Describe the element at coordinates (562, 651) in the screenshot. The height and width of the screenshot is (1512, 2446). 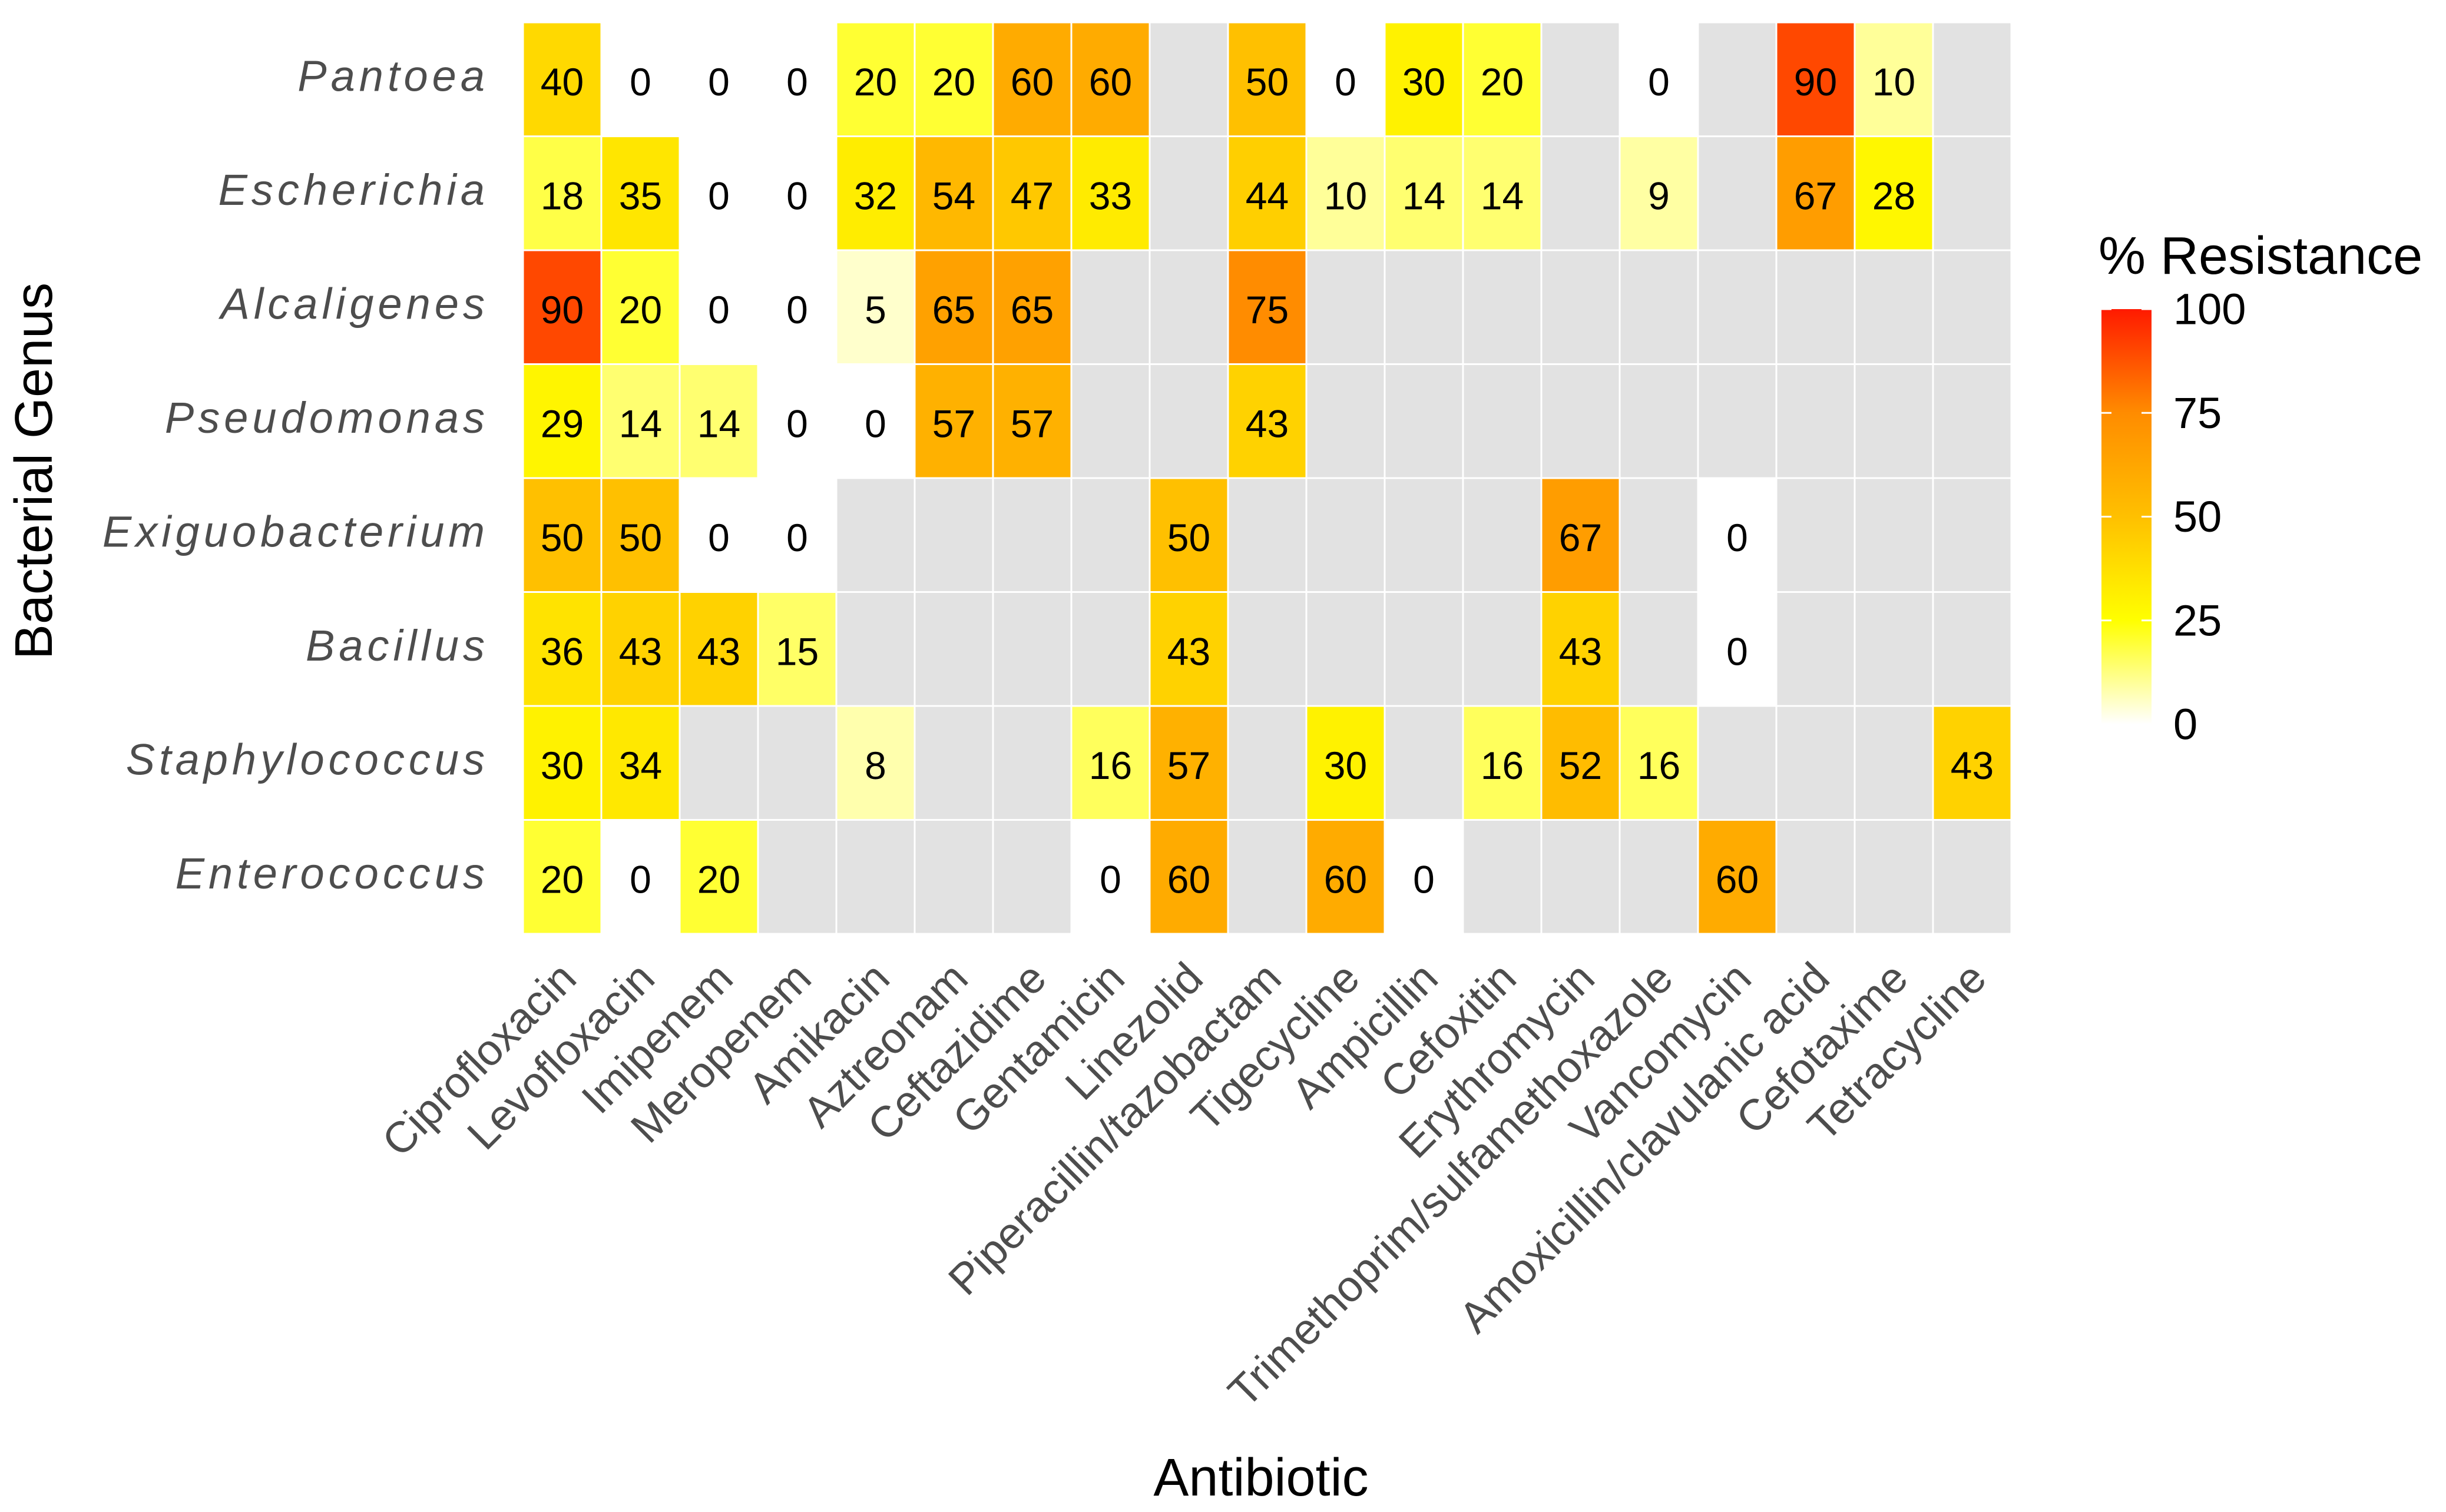
I see `cell-value-label: 36` at that location.